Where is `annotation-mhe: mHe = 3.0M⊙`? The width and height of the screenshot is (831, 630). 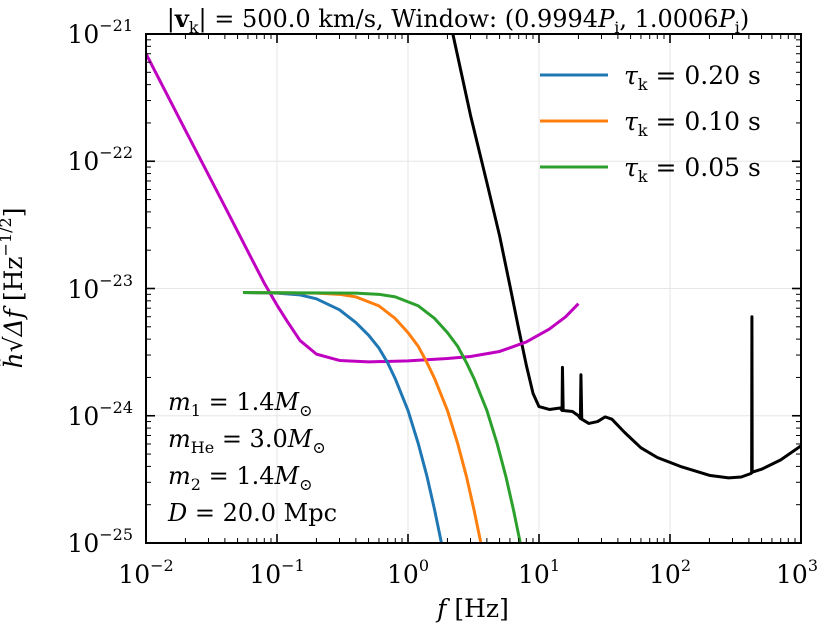
annotation-mhe: mHe = 3.0M⊙ is located at coordinates (247, 441).